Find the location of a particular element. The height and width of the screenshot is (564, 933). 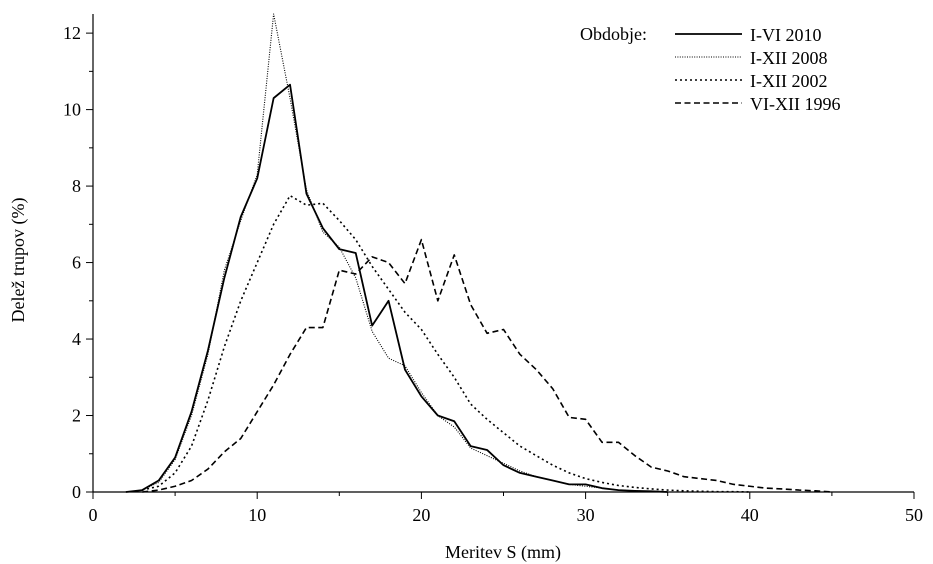

y-tick-label: 10 is located at coordinates (72, 110).